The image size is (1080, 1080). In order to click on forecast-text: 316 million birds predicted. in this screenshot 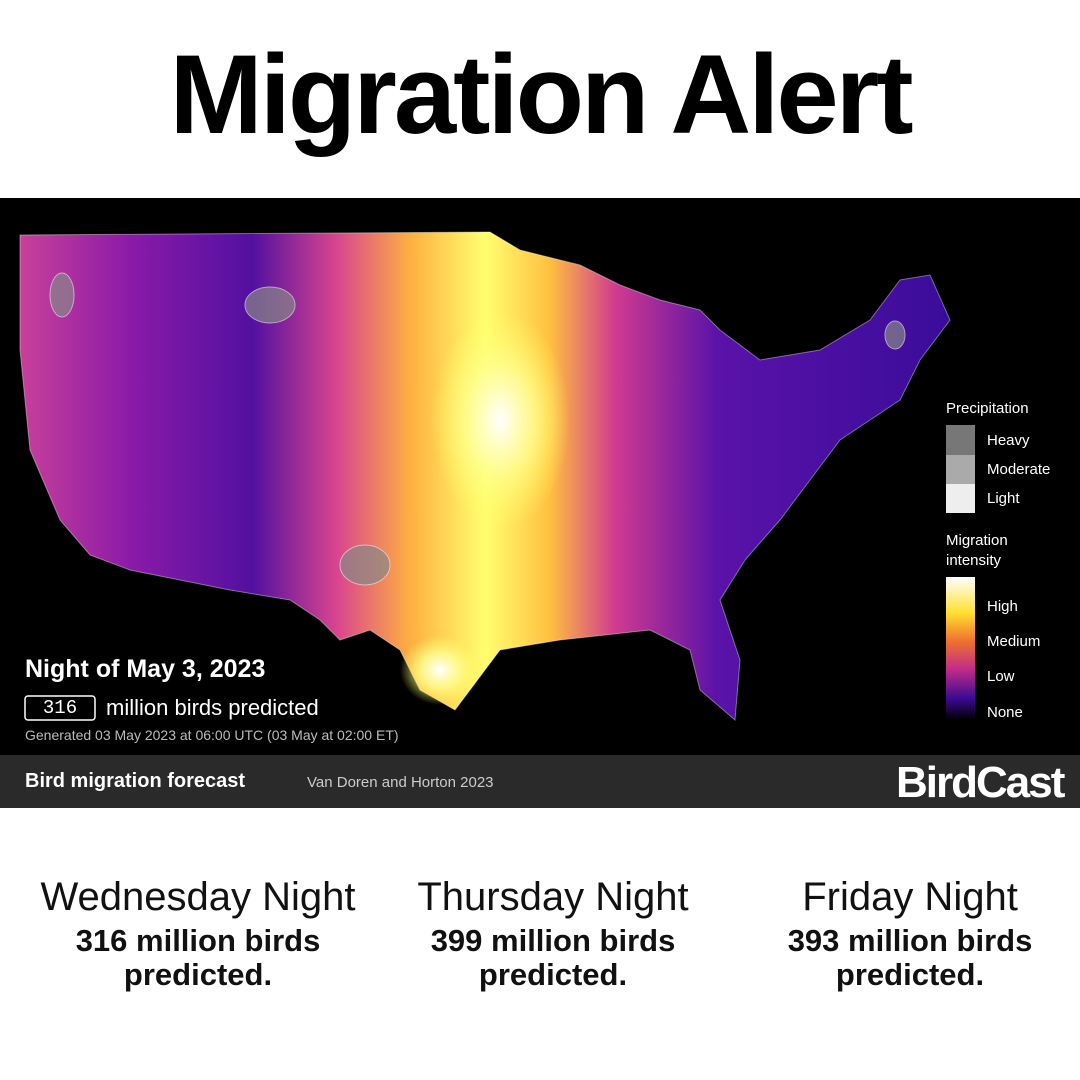, I will do `click(198, 957)`.